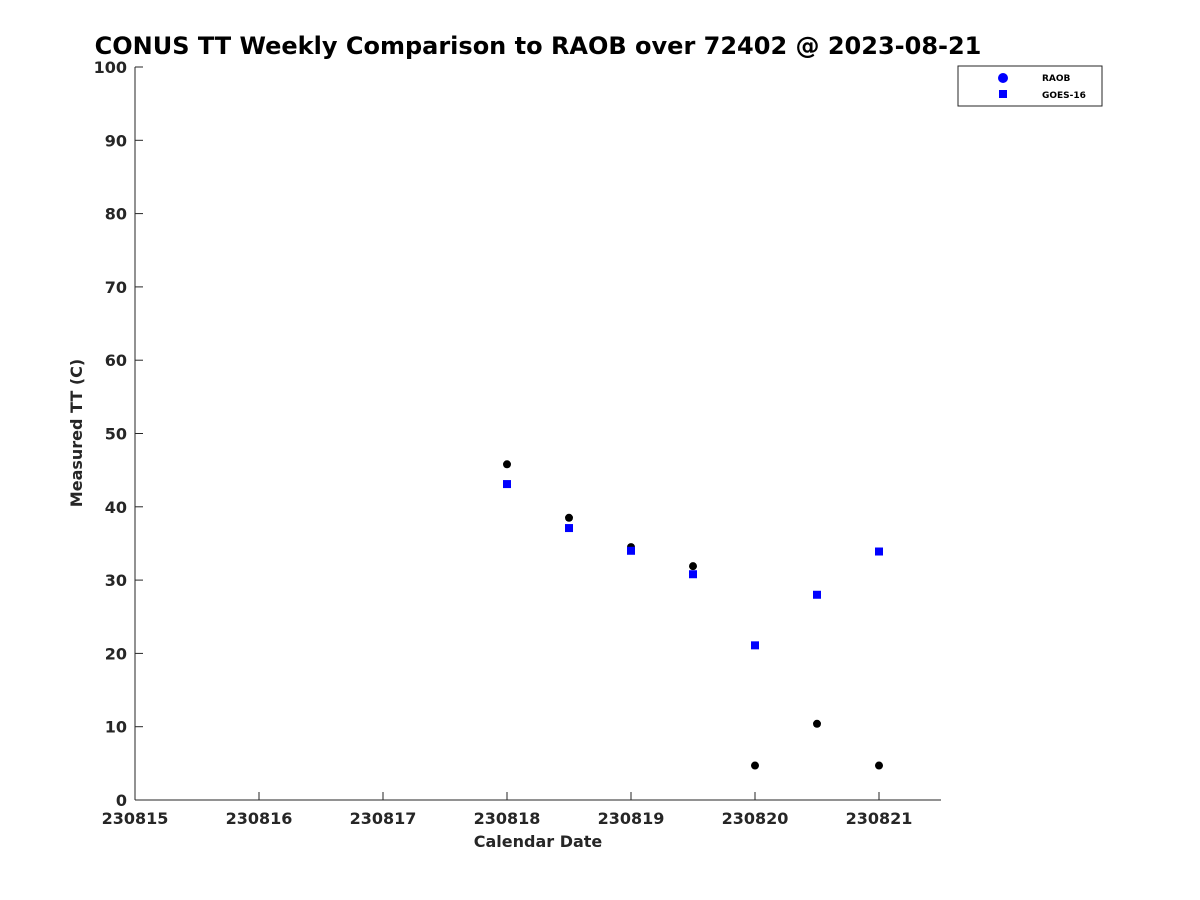 The width and height of the screenshot is (1200, 900). Describe the element at coordinates (755, 818) in the screenshot. I see `x-tick-label: 230820` at that location.